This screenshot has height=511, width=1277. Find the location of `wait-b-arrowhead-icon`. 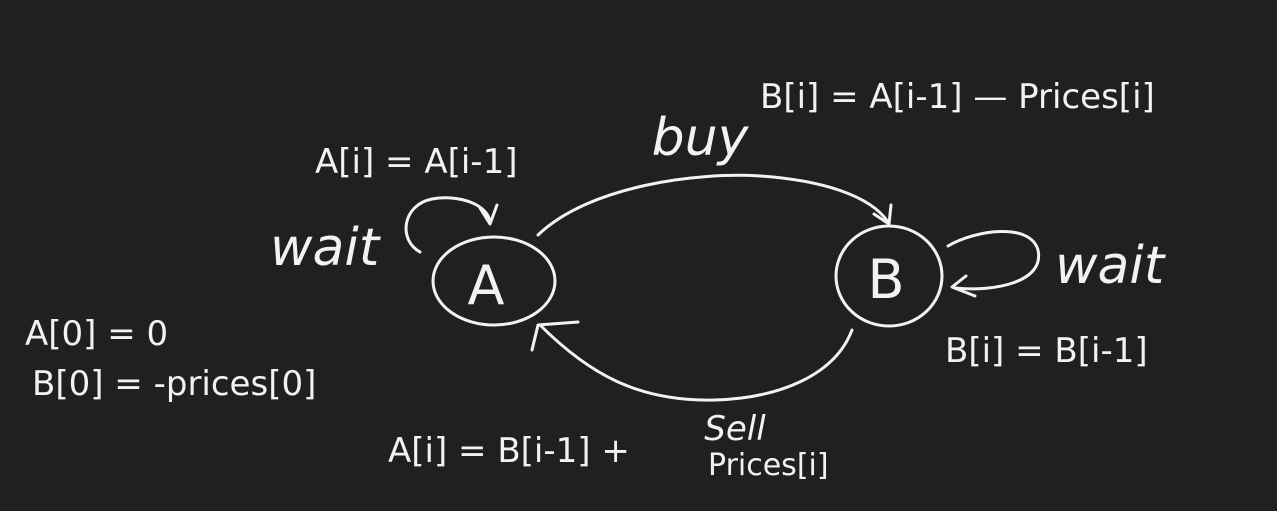

wait-b-arrowhead-icon is located at coordinates (963, 286).